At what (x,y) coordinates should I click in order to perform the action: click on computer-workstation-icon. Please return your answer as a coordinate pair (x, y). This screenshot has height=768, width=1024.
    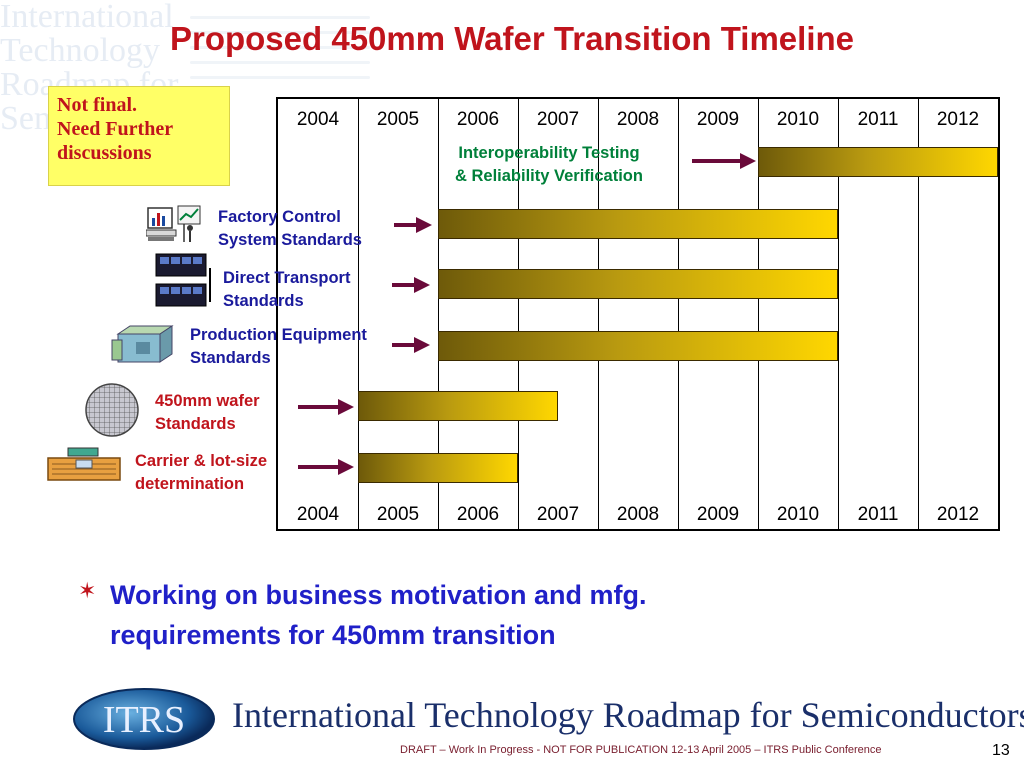
    Looking at the image, I should click on (173, 223).